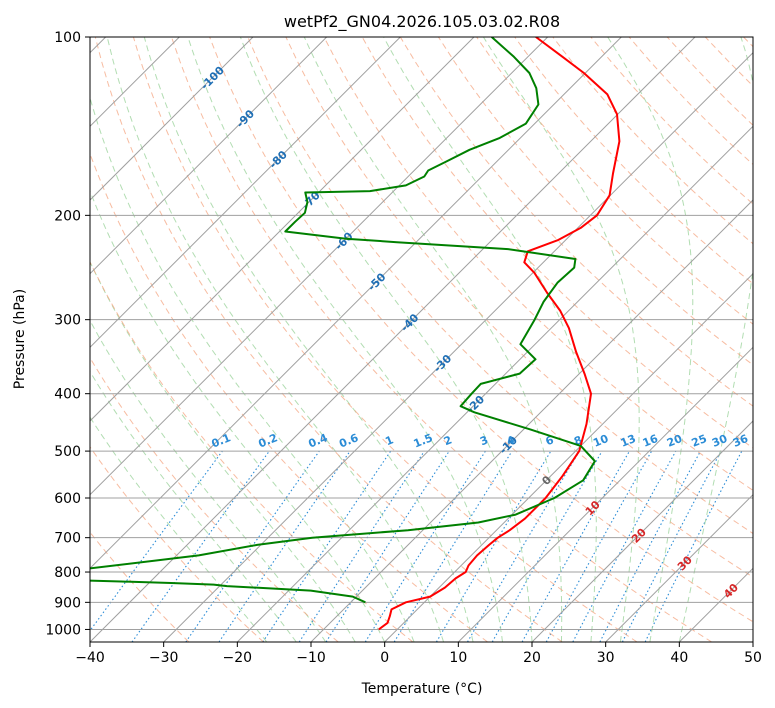 The height and width of the screenshot is (708, 775). Describe the element at coordinates (238, 658) in the screenshot. I see `x-tick-label: −20` at that location.